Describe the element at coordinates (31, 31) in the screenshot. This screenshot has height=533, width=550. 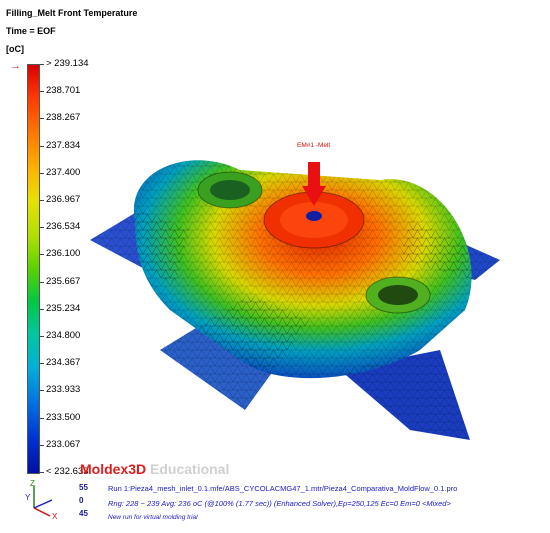
I see `time-label: Time = EOF` at that location.